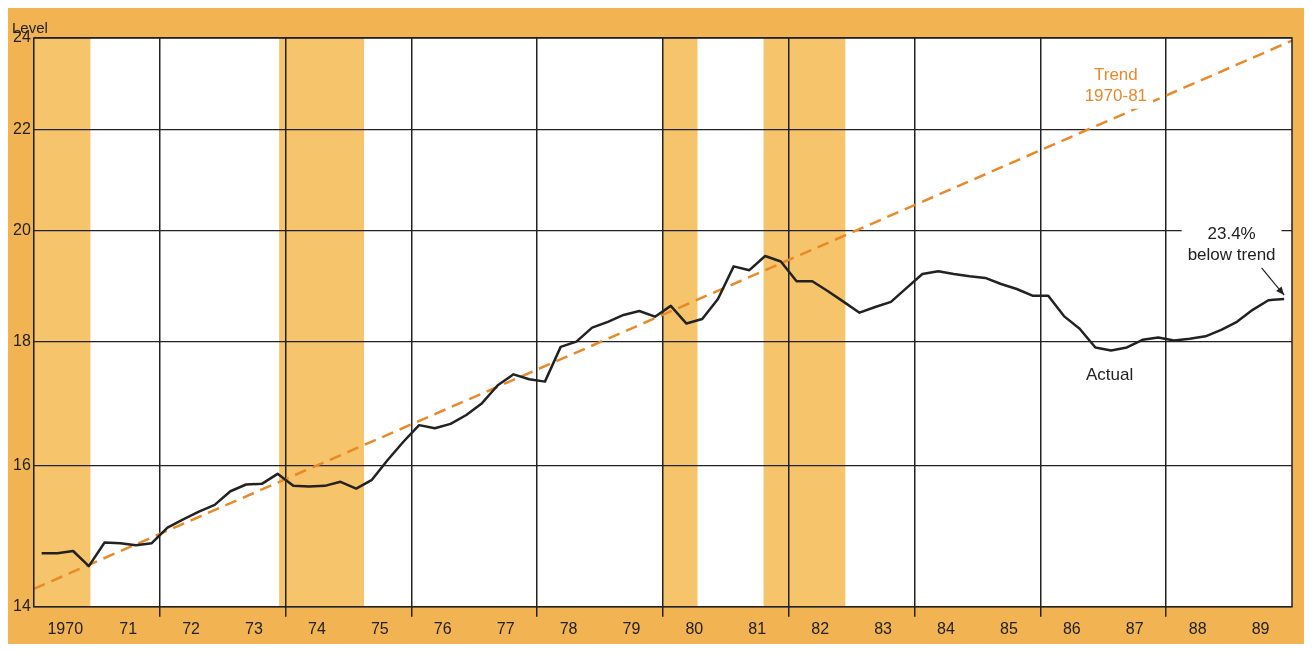 The width and height of the screenshot is (1312, 652). I want to click on annotation: Actual, so click(1109, 374).